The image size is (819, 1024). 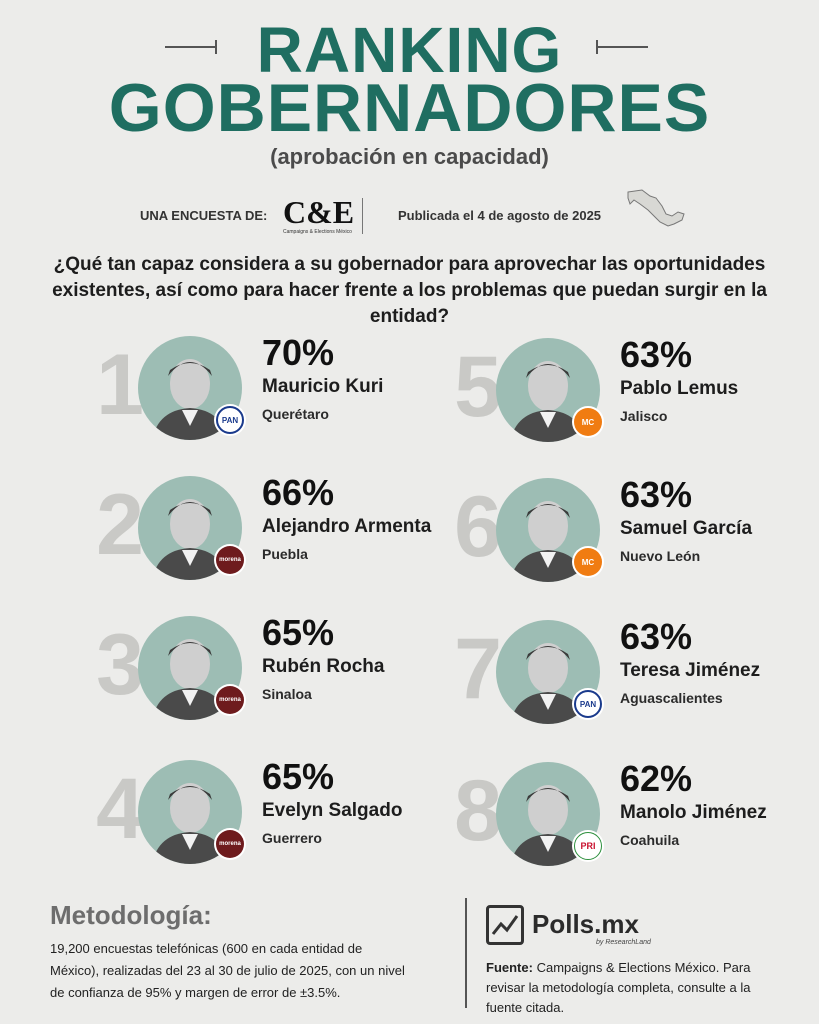 I want to click on mexico-map-icon, so click(x=656, y=208).